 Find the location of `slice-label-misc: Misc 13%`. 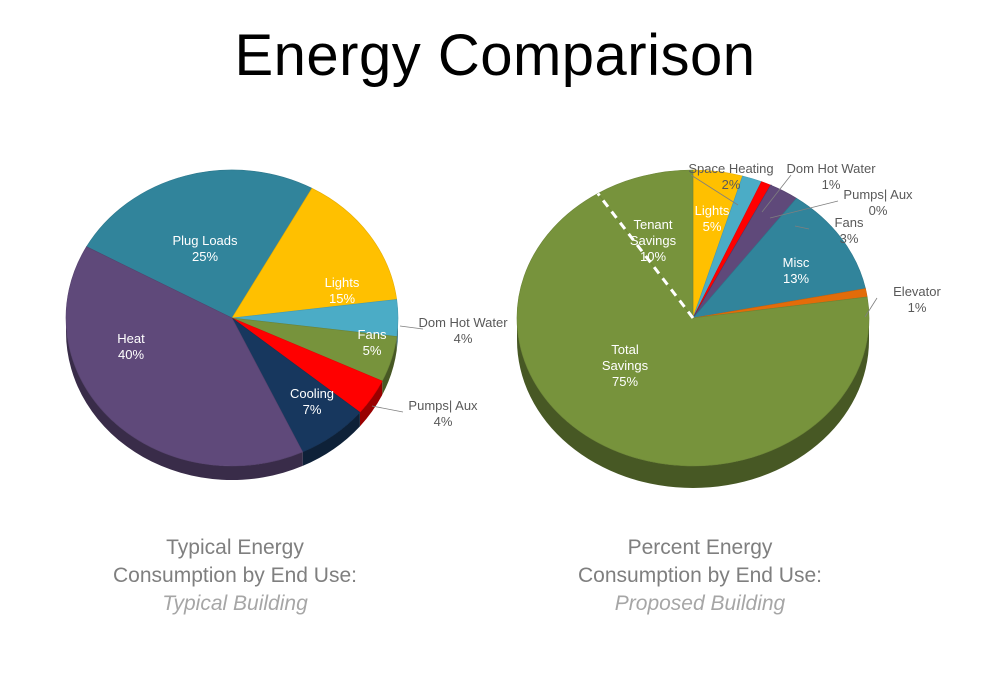

slice-label-misc: Misc 13% is located at coordinates (796, 270).